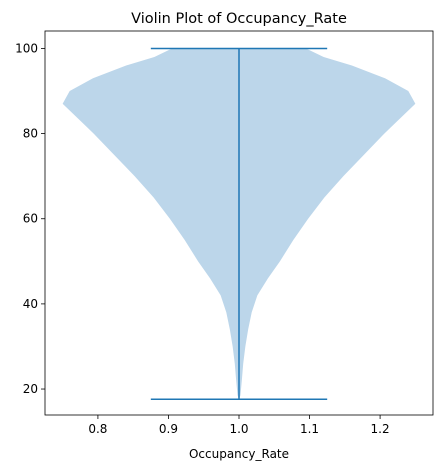  Describe the element at coordinates (97, 429) in the screenshot. I see `x-tick-label: 0.8` at that location.